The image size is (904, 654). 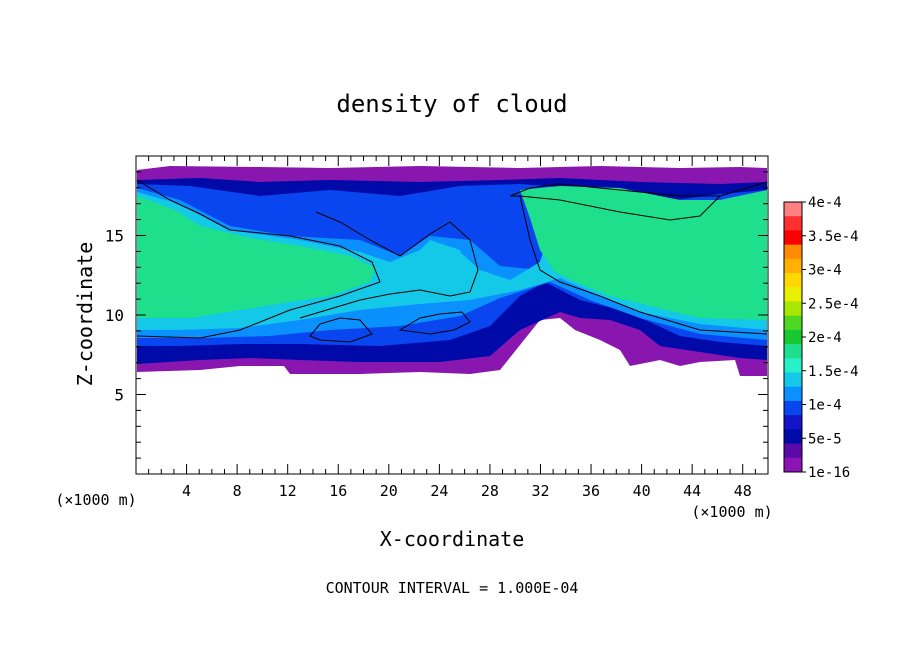 What do you see at coordinates (95, 500) in the screenshot?
I see `z-unit-label: (×1000 m)` at bounding box center [95, 500].